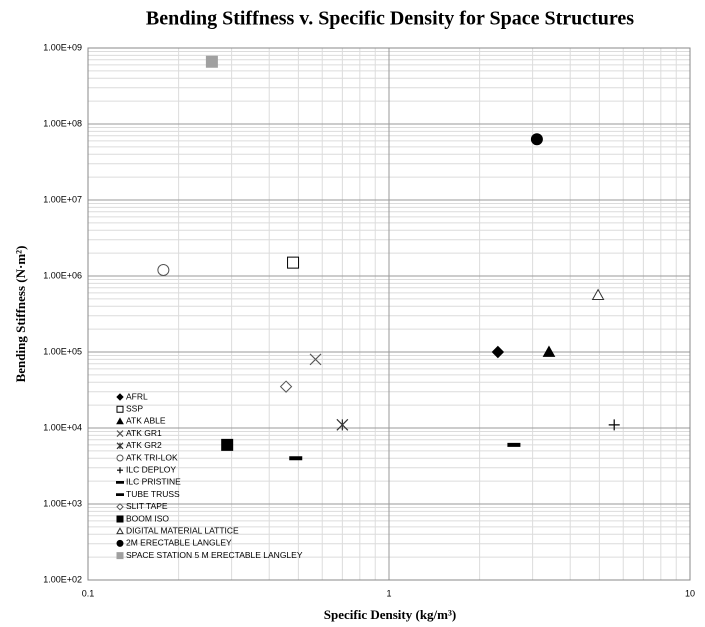 The image size is (705, 627). I want to click on x-axis-label: Specific Density (kg/m³), so click(390, 614).